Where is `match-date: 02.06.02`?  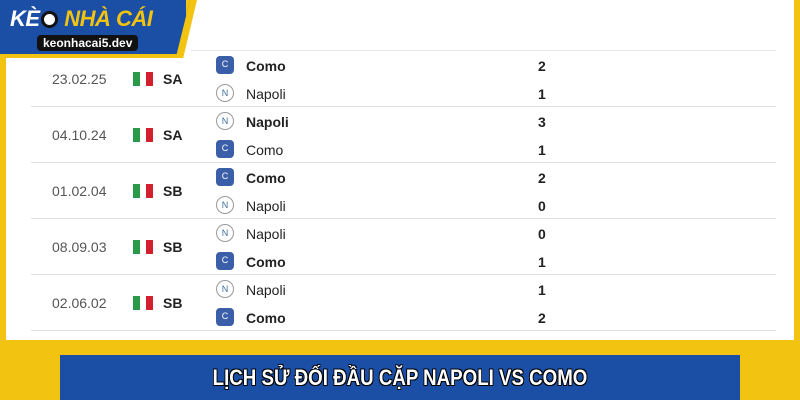
match-date: 02.06.02 is located at coordinates (79, 303).